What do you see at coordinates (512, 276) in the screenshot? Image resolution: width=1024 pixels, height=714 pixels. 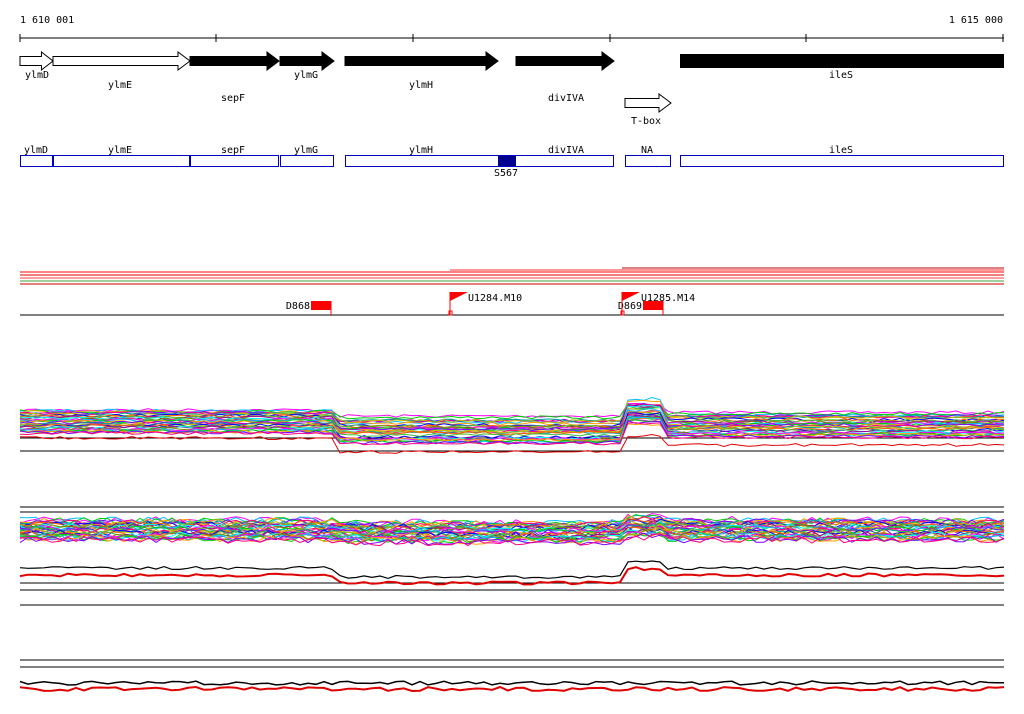 I see `alignment-lines-track` at bounding box center [512, 276].